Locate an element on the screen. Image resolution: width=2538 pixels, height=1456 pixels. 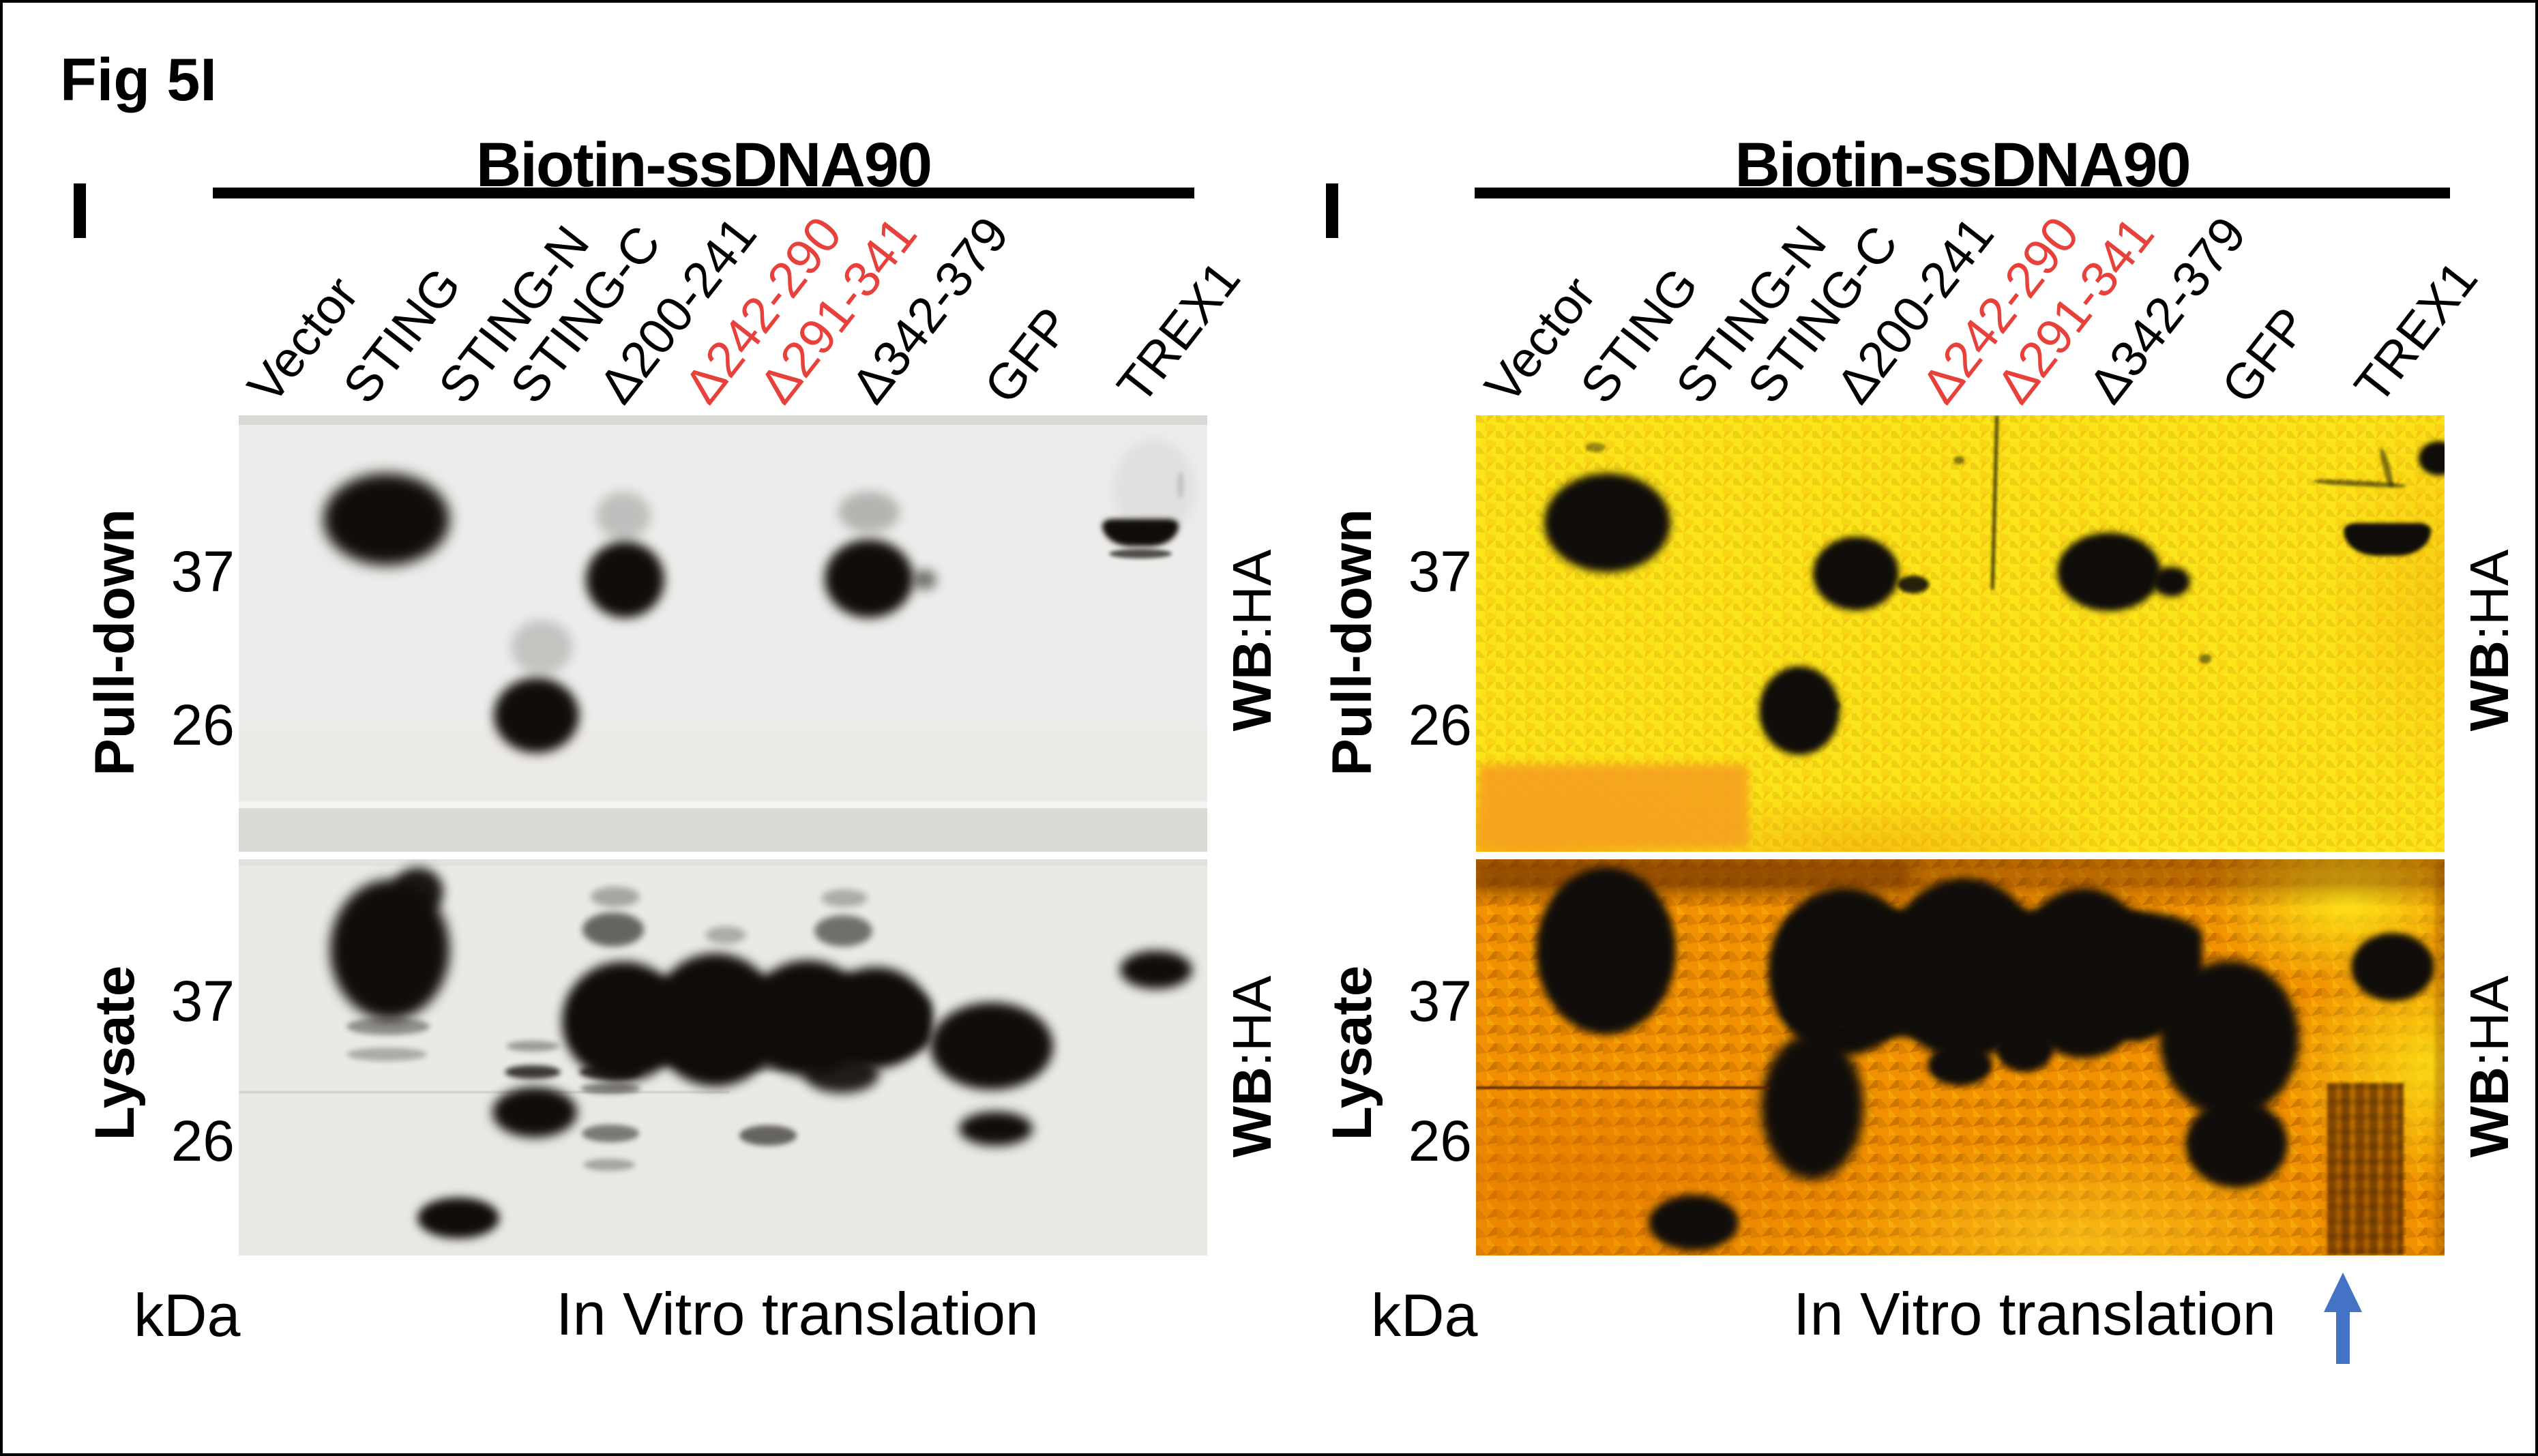
pulldown-blot-grayscale is located at coordinates (723, 633).